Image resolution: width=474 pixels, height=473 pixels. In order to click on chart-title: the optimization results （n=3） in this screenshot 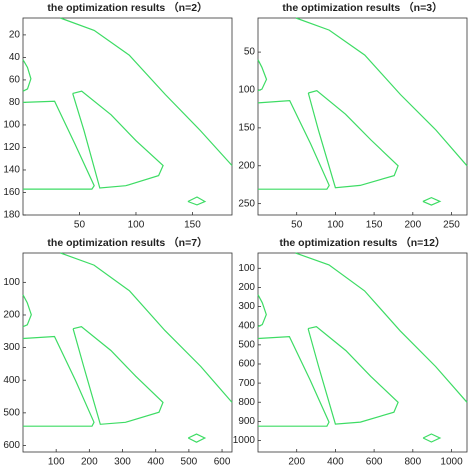, I will do `click(362, 7)`.